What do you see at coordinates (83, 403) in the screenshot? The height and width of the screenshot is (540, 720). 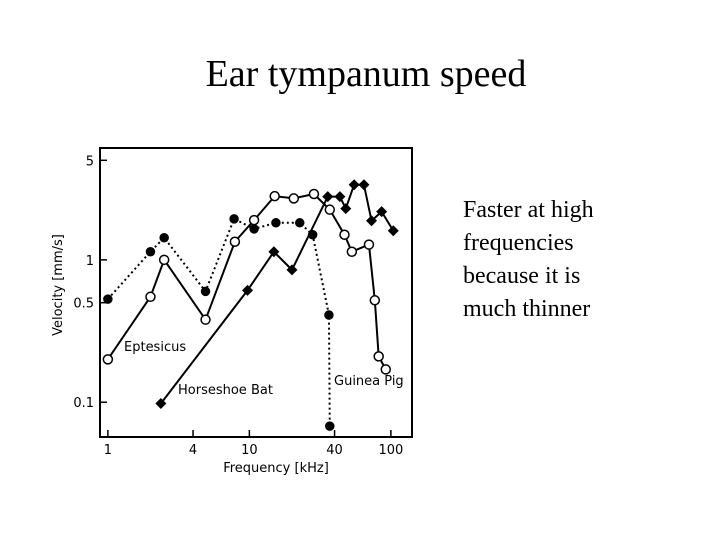 I see `y-tick-label: 0.1` at bounding box center [83, 403].